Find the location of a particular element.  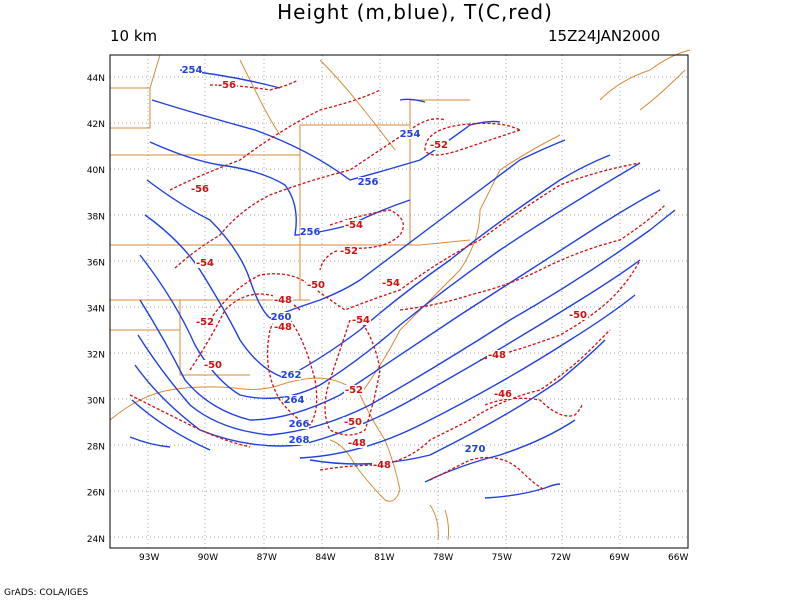

latitude-tick-label: 26N is located at coordinates (96, 494).